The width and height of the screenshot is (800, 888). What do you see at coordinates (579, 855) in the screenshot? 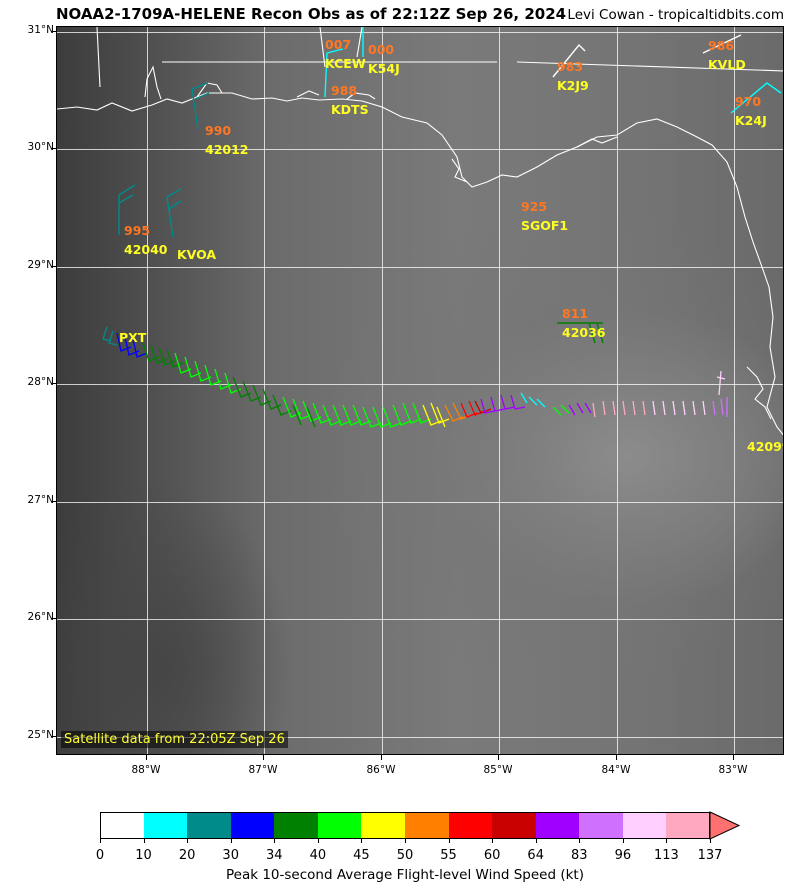
I see `colorbar-tick-label: 83` at bounding box center [579, 855].